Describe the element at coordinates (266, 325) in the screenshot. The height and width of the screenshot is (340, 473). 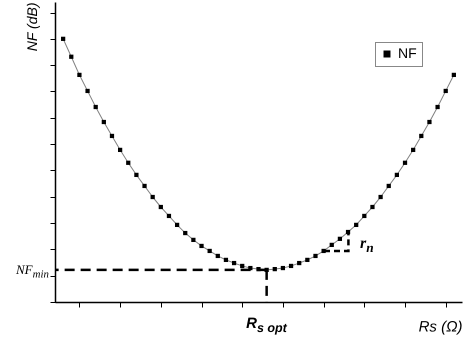
I see `text: R$_{s opt}$` at that location.